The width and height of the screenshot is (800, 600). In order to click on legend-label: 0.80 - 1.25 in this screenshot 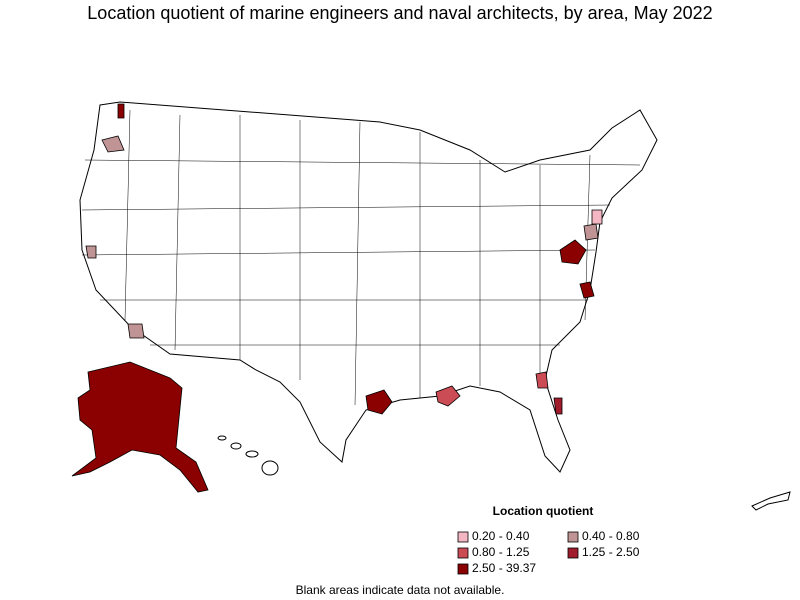, I will do `click(501, 552)`.